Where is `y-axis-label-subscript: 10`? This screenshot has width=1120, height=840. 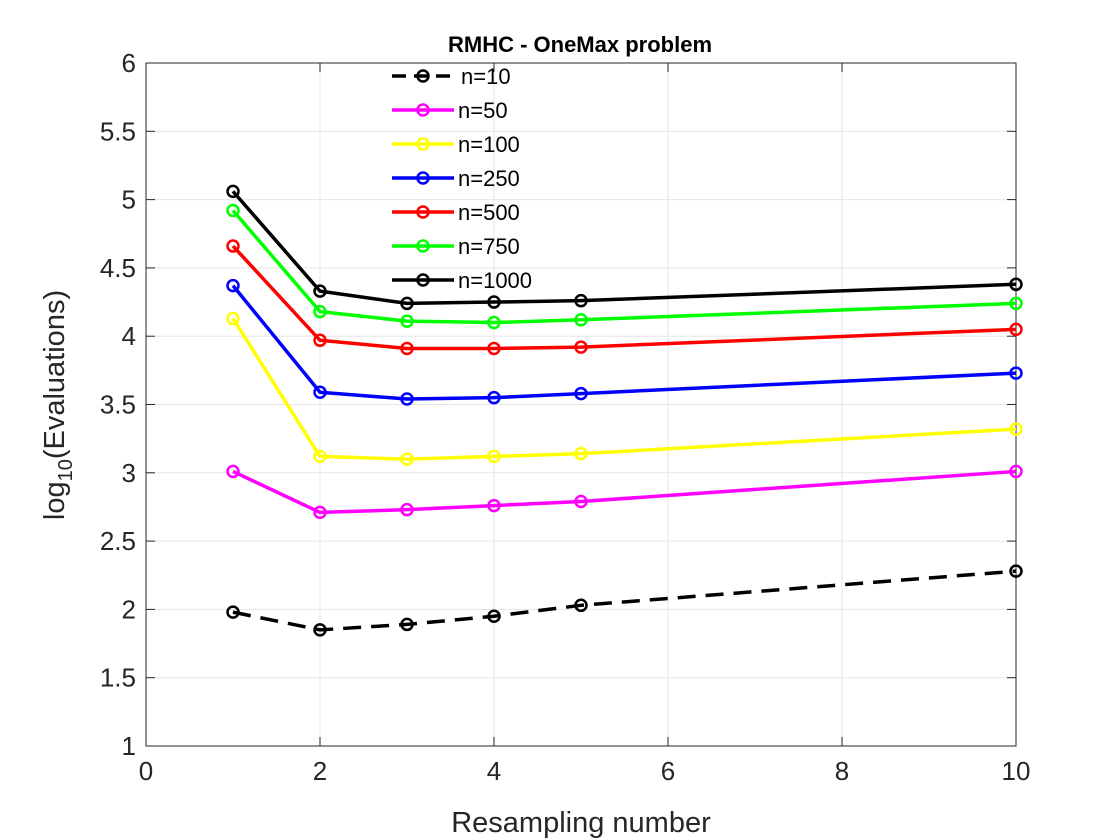 y-axis-label-subscript: 10 is located at coordinates (66, 470).